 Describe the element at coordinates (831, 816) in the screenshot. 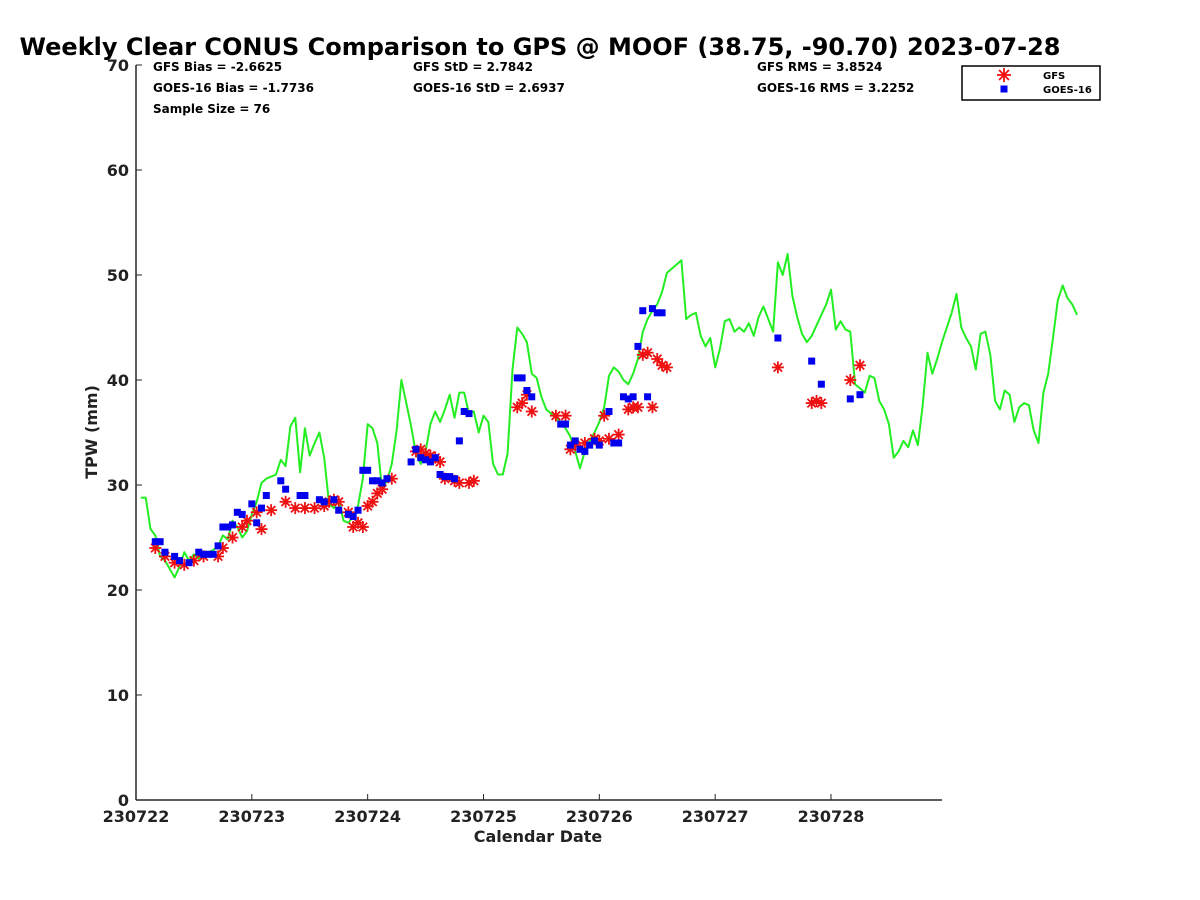

I see `x-tick-label: 230728` at that location.